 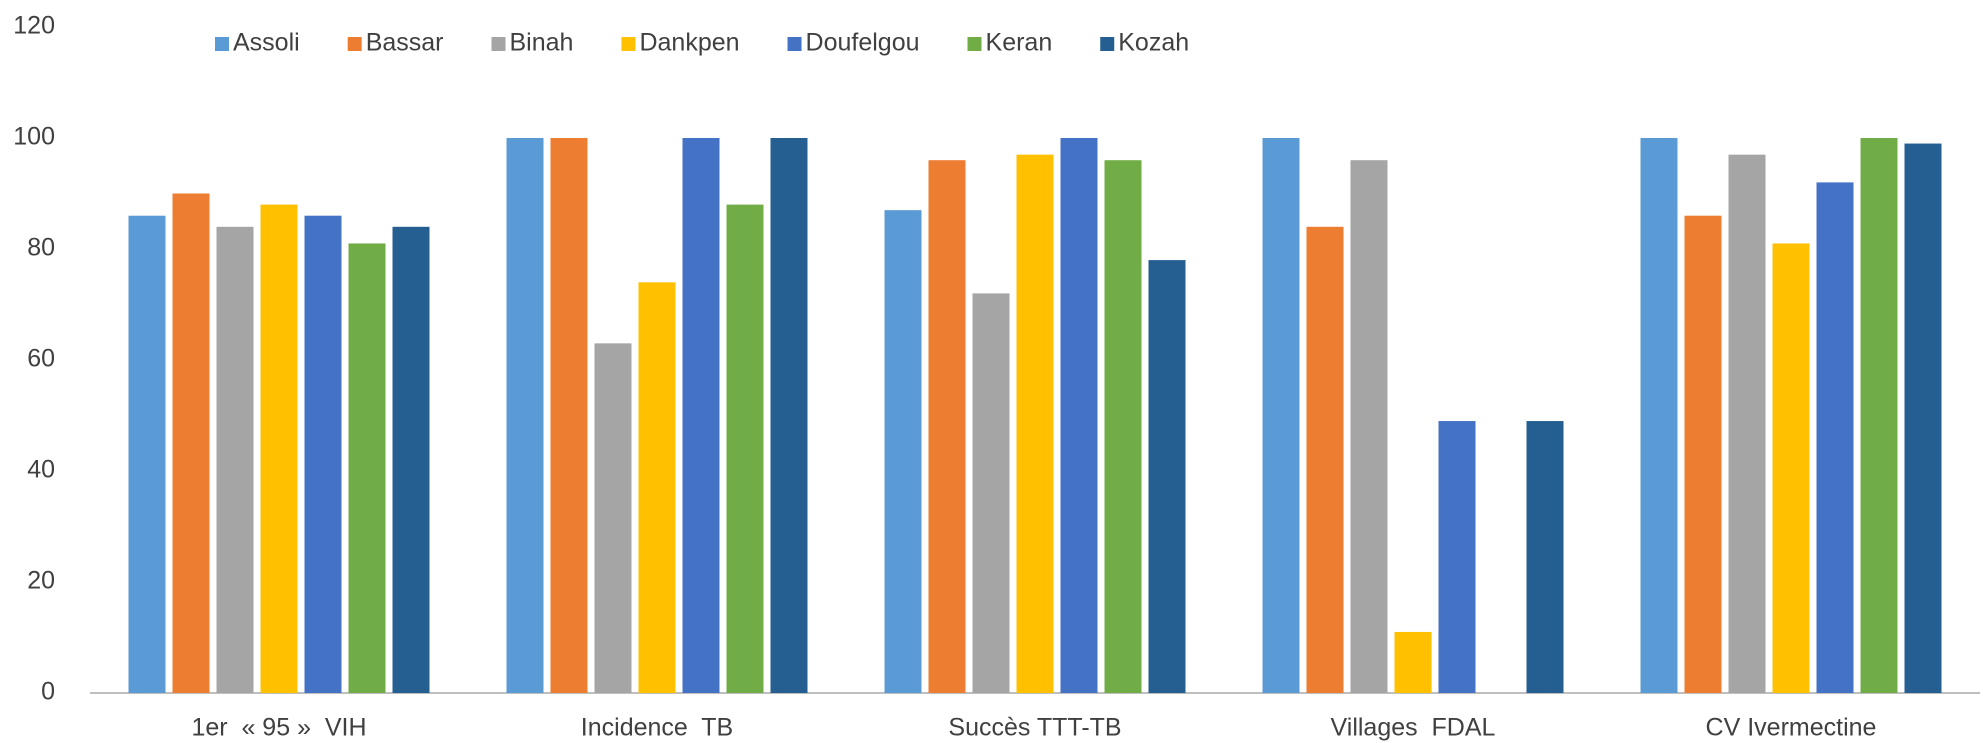 I want to click on x-tick-label: CV Ivermectine, so click(x=1791, y=728).